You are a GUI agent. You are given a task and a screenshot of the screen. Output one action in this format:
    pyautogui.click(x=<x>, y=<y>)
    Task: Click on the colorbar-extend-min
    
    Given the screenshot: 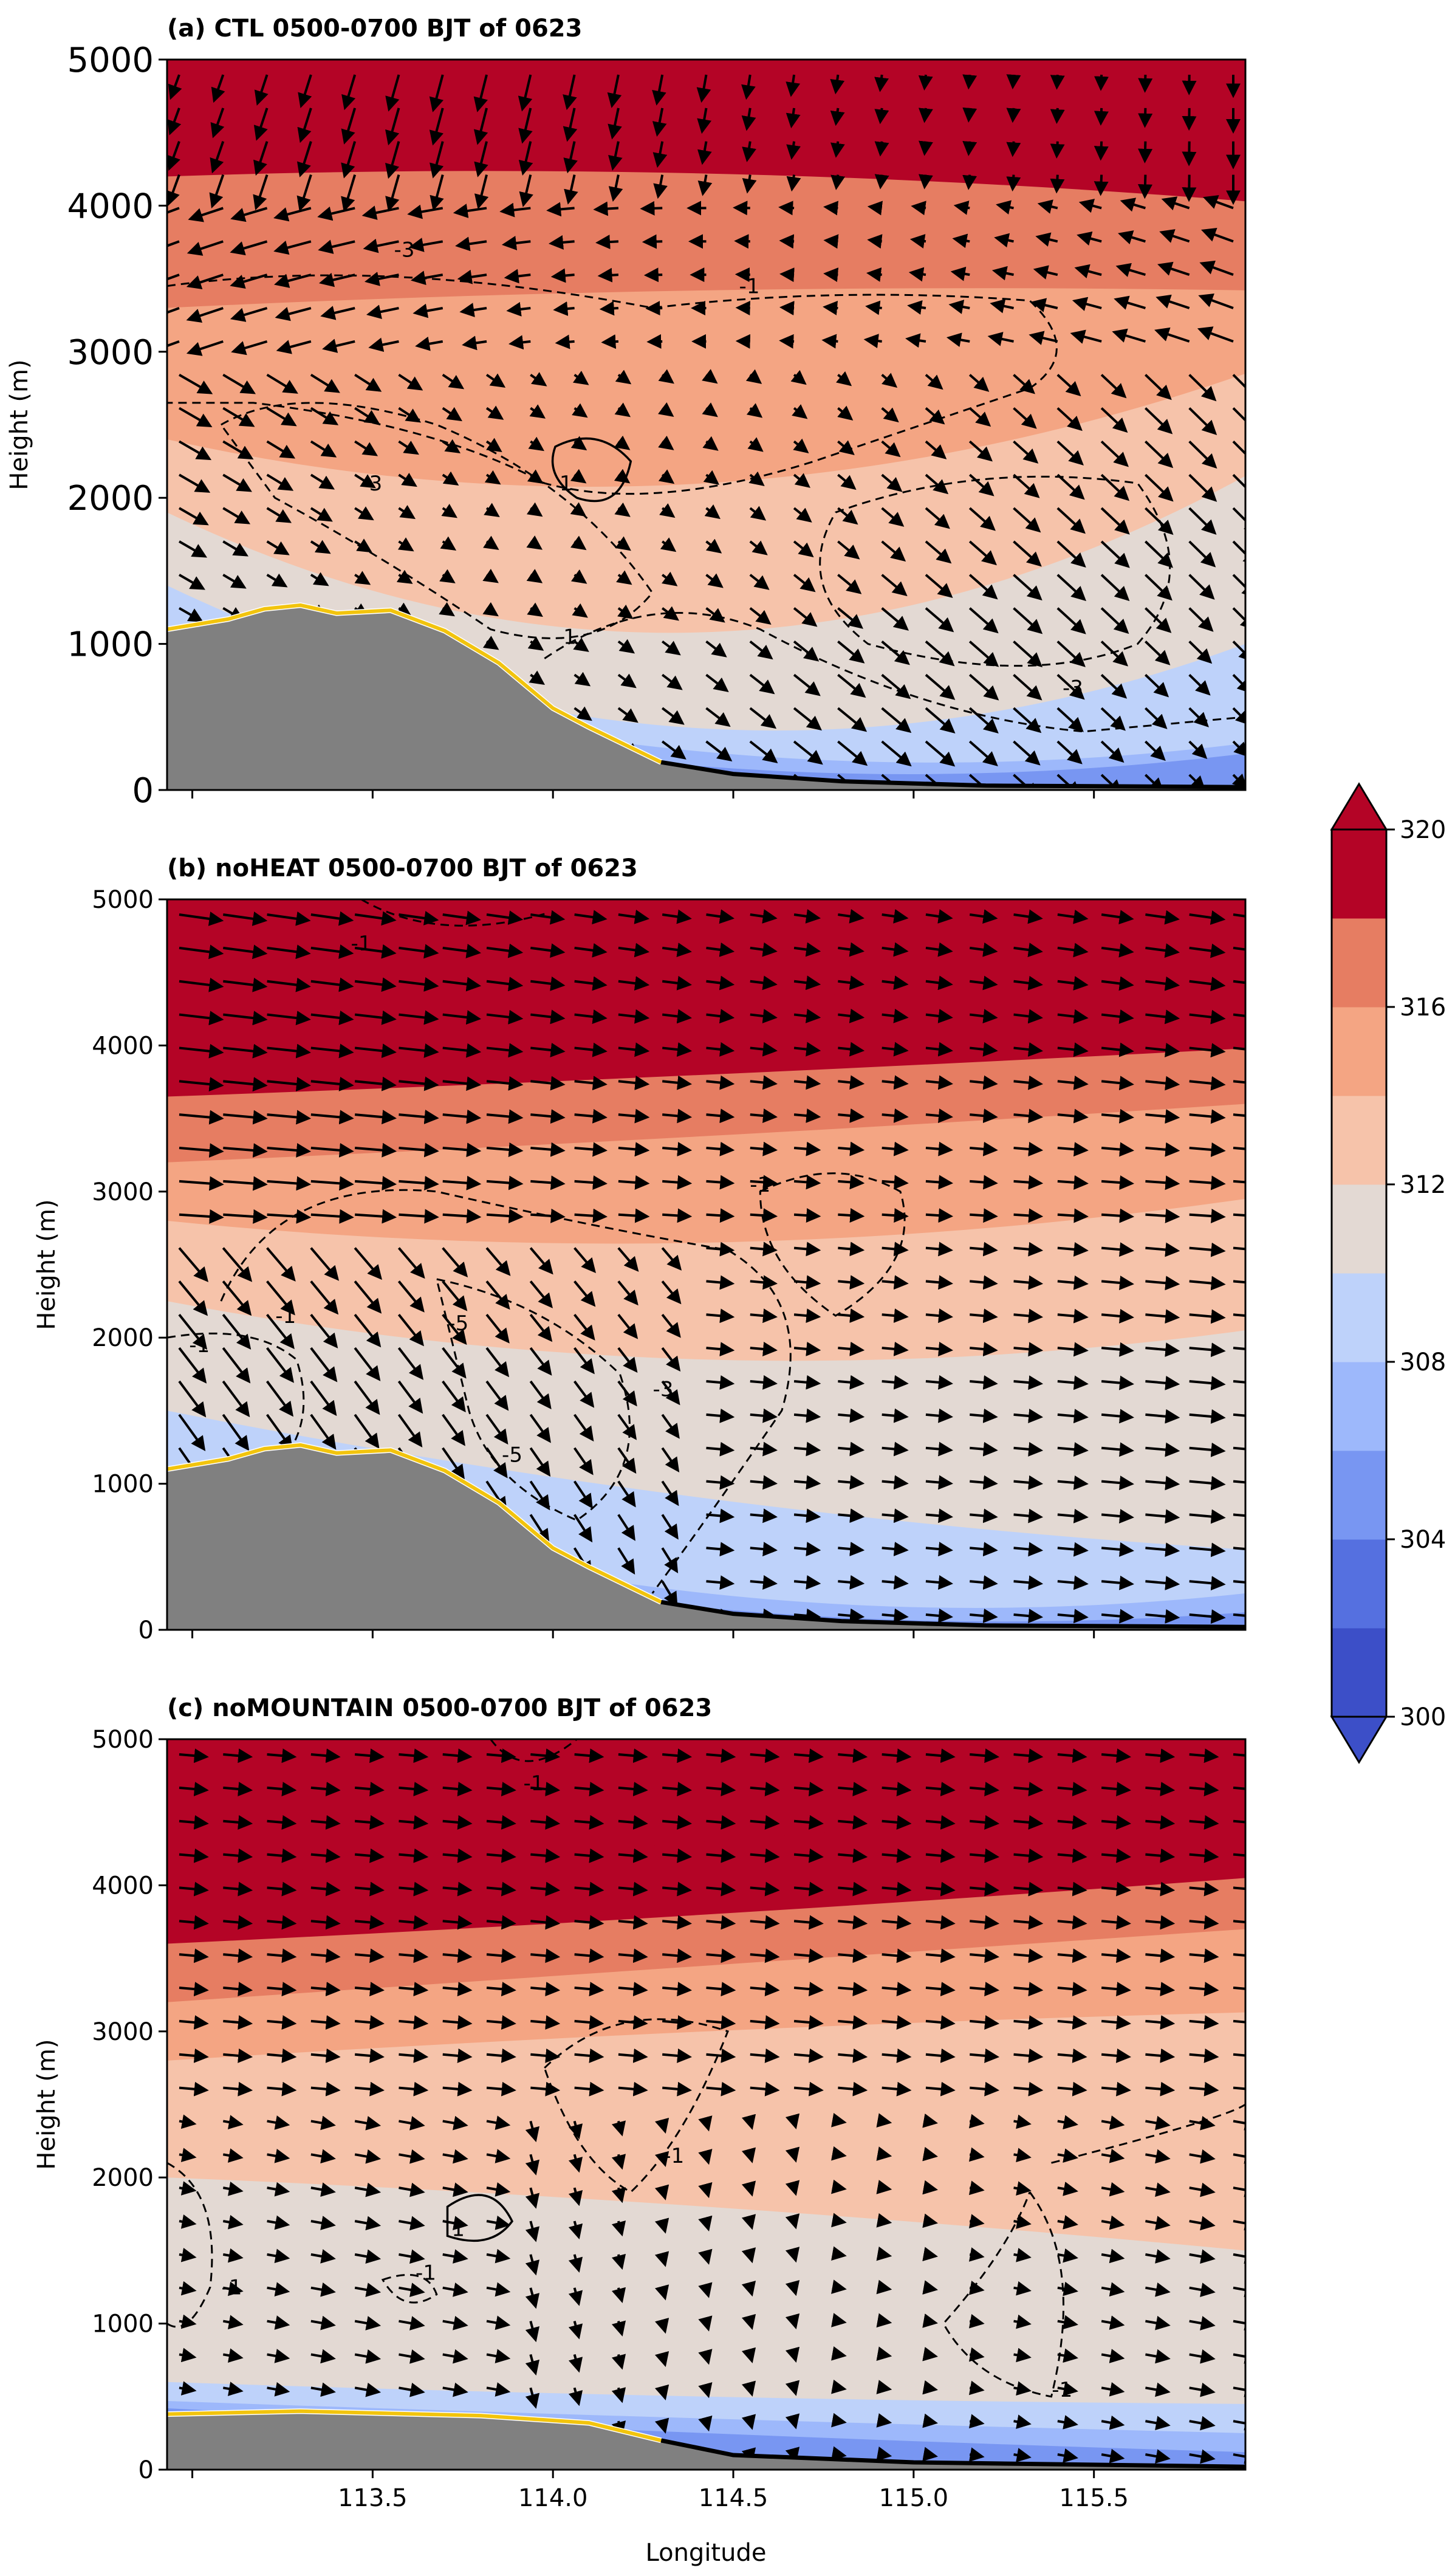 What is the action you would take?
    pyautogui.click(x=1359, y=1740)
    